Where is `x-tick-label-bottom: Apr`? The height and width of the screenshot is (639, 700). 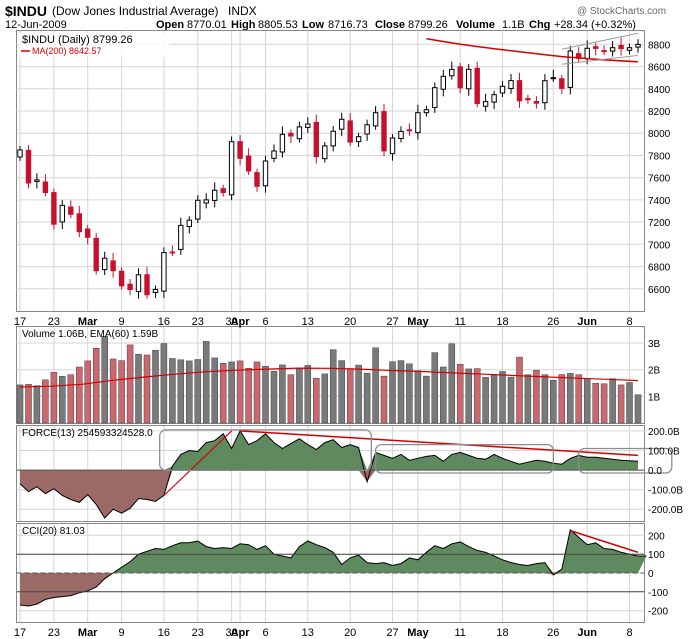 x-tick-label-bottom: Apr is located at coordinates (241, 633).